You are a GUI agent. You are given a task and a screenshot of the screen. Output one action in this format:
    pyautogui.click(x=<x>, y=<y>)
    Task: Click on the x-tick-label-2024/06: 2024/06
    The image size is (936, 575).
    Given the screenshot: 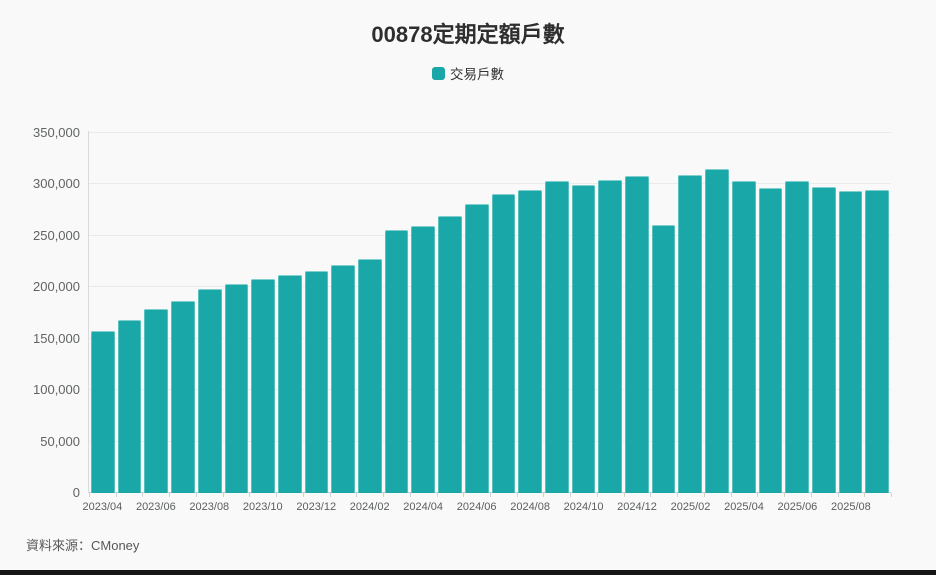 What is the action you would take?
    pyautogui.click(x=476, y=507)
    